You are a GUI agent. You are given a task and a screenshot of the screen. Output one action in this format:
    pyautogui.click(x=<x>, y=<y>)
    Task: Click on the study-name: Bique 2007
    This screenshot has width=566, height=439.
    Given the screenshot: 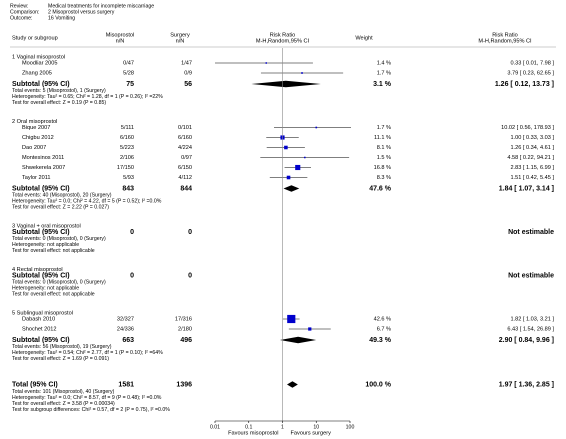 What is the action you would take?
    pyautogui.click(x=36, y=128)
    